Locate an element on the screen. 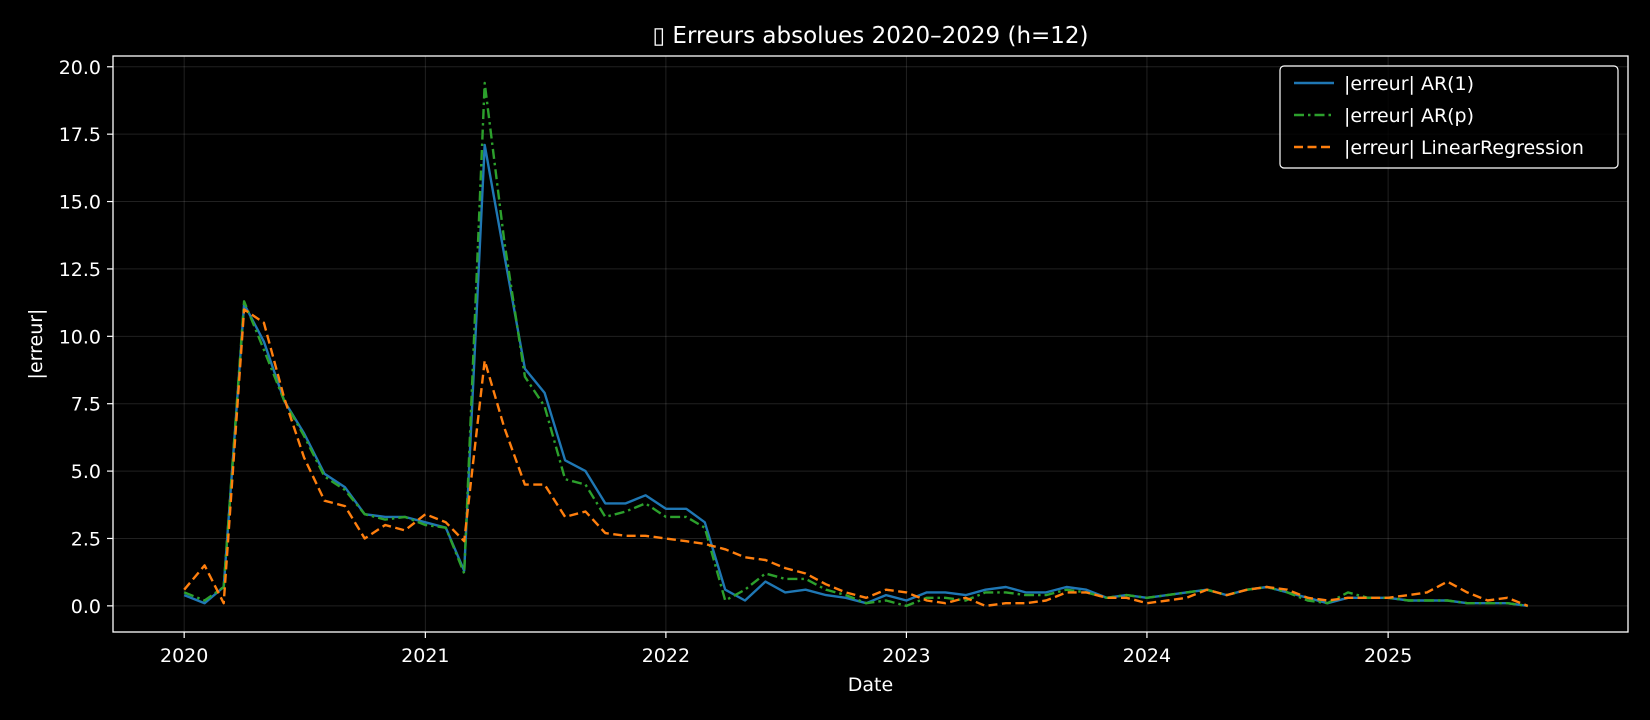  y-tick-label: 12.5 is located at coordinates (80, 270).